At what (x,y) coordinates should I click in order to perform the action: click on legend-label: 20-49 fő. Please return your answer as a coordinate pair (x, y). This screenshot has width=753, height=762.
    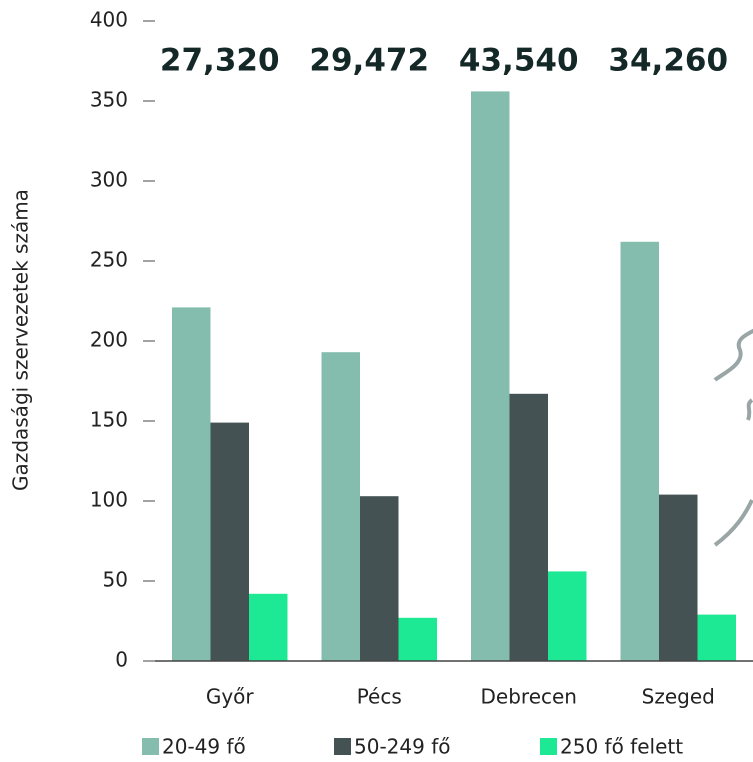
    Looking at the image, I should click on (204, 747).